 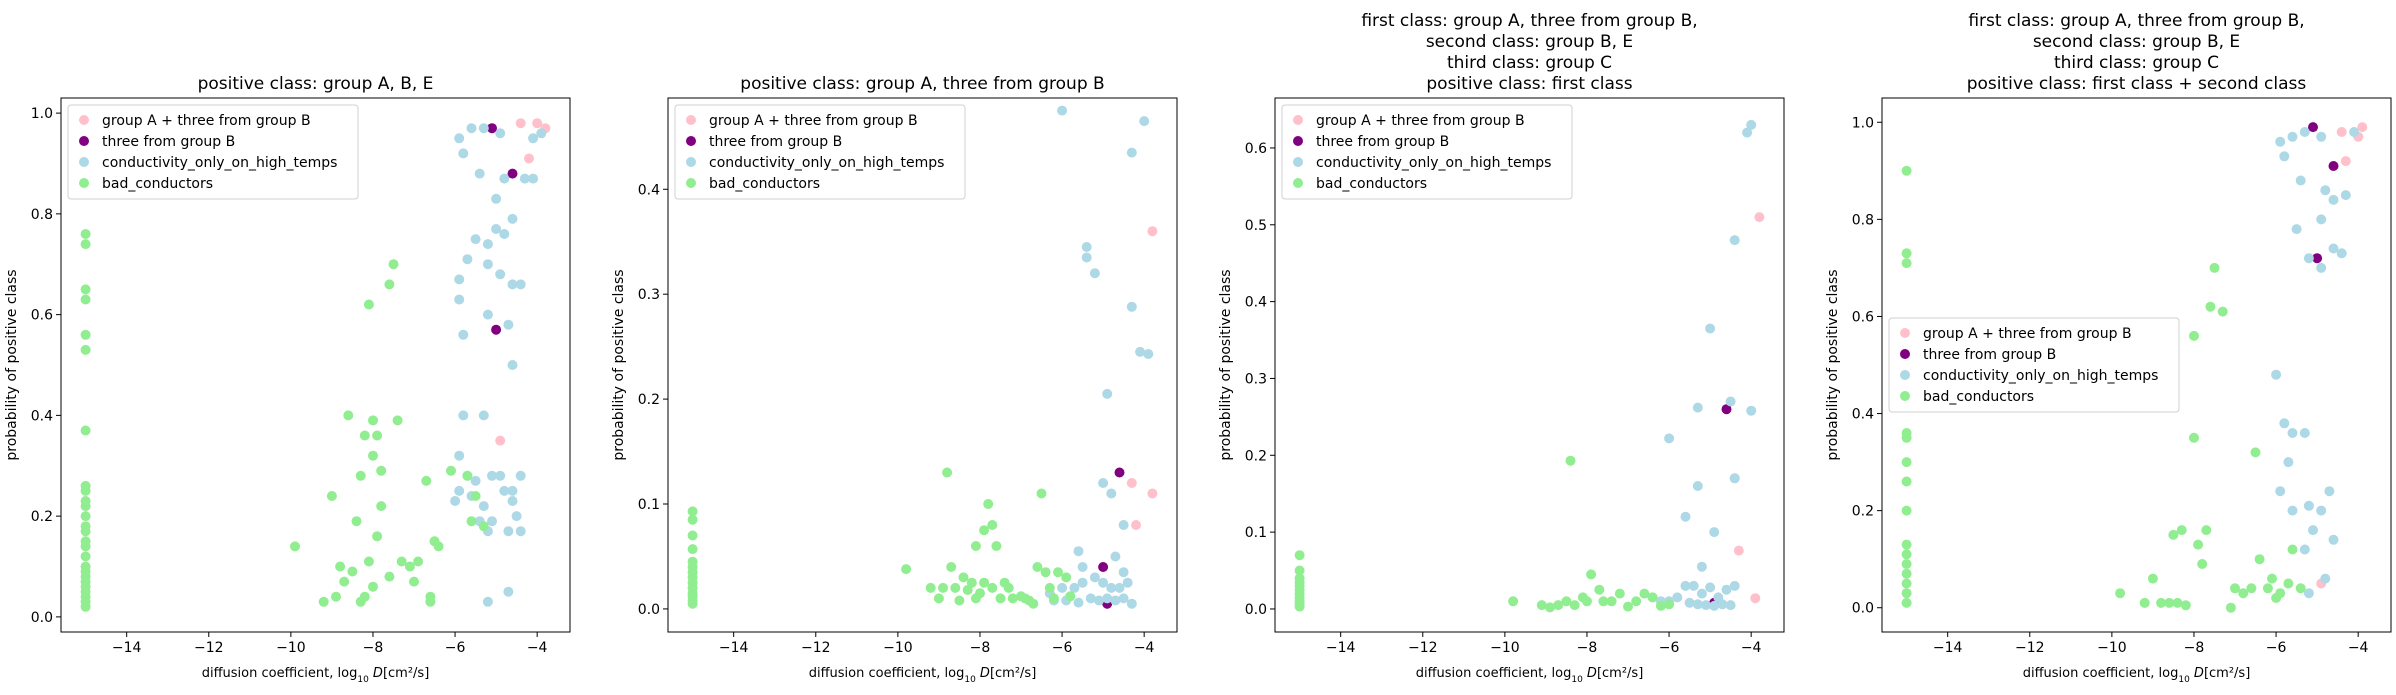 I want to click on x-tick-label: −6, so click(x=455, y=648).